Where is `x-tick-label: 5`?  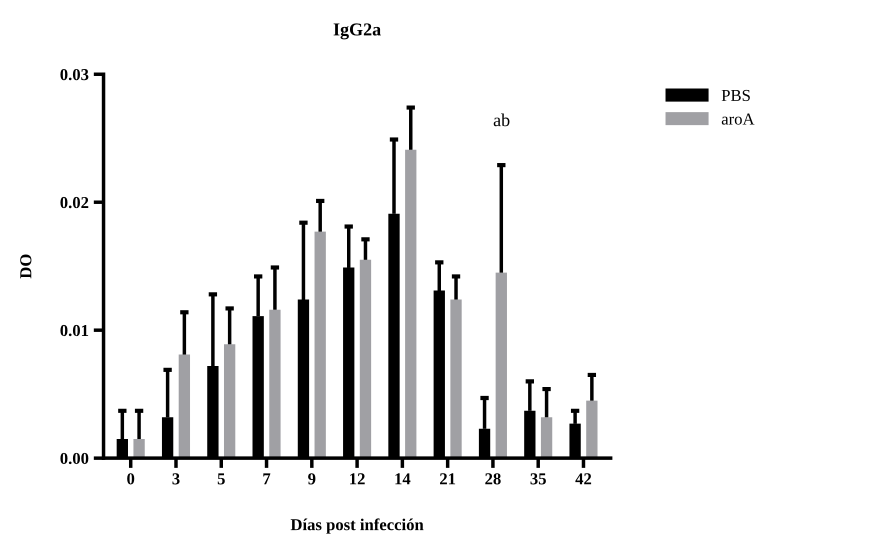
x-tick-label: 5 is located at coordinates (221, 478).